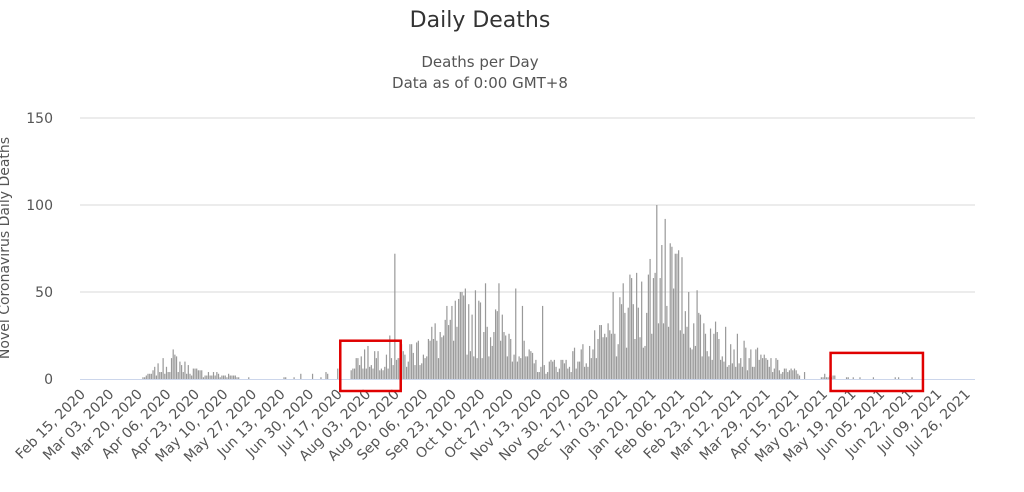 The image size is (1024, 492). What do you see at coordinates (877, 372) in the screenshot?
I see `highlight-jun-jul-2021` at bounding box center [877, 372].